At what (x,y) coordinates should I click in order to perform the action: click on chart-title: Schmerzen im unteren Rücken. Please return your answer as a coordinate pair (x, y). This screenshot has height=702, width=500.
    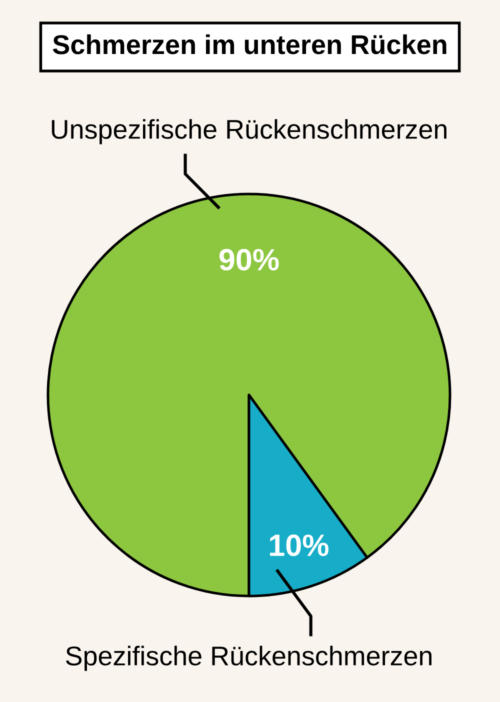
    Looking at the image, I should click on (249, 44).